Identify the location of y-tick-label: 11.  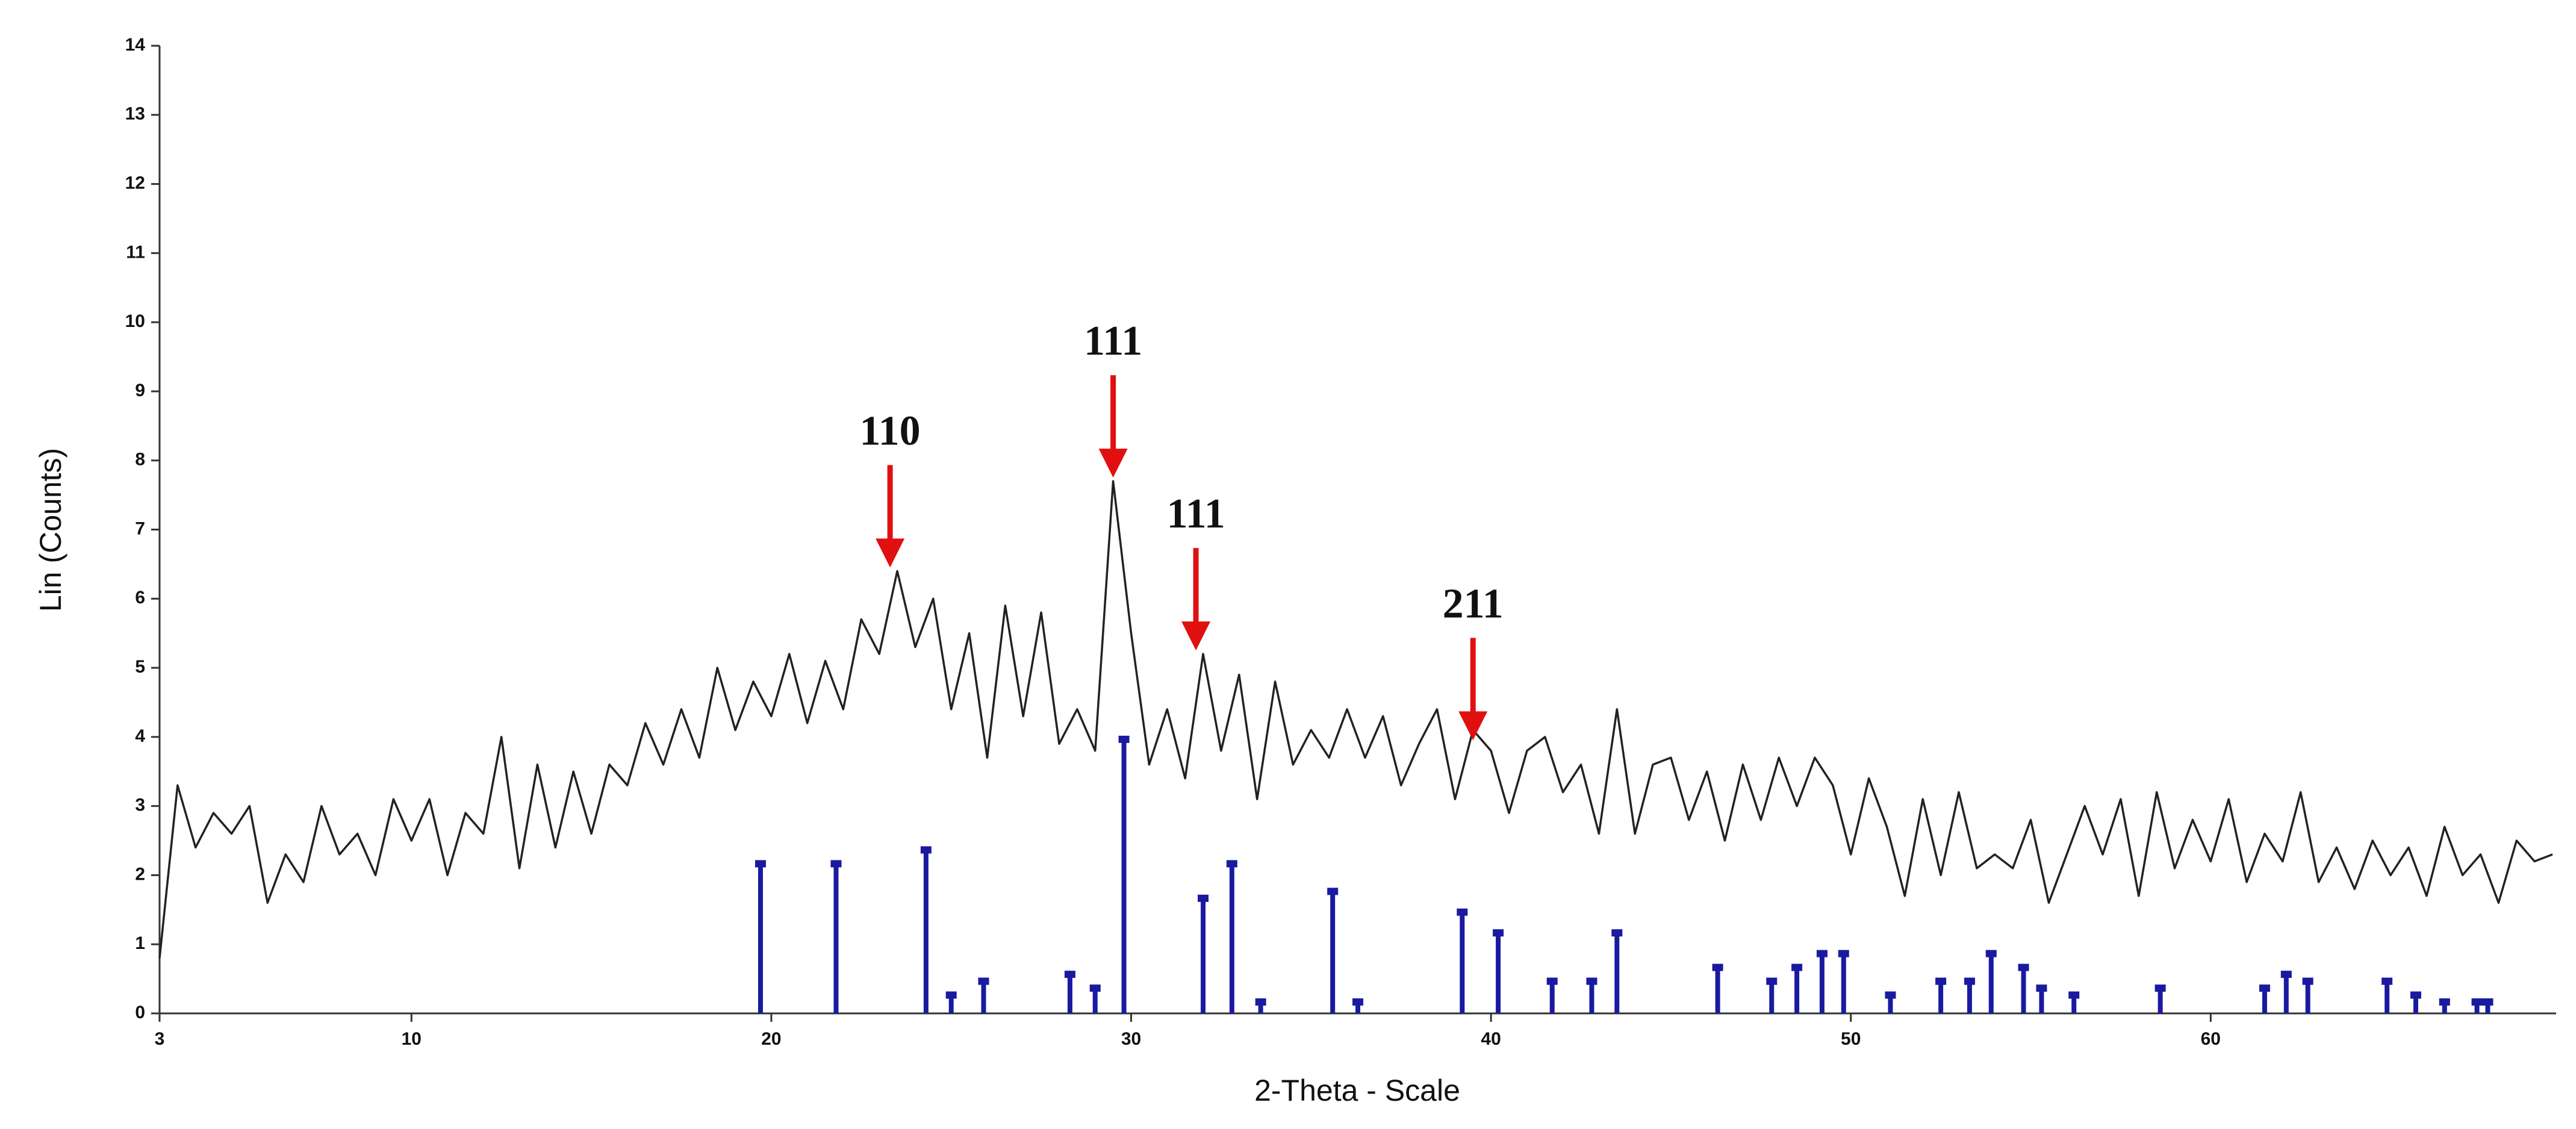
(135, 252).